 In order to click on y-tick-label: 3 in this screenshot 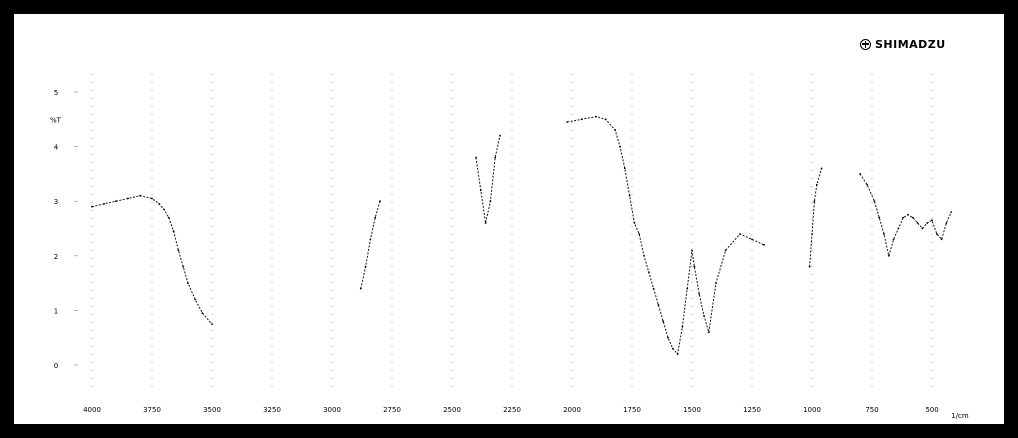, I will do `click(56, 202)`.